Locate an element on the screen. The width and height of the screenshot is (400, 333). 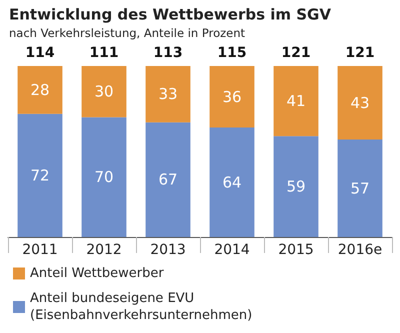
data-label: 33 is located at coordinates (168, 94).